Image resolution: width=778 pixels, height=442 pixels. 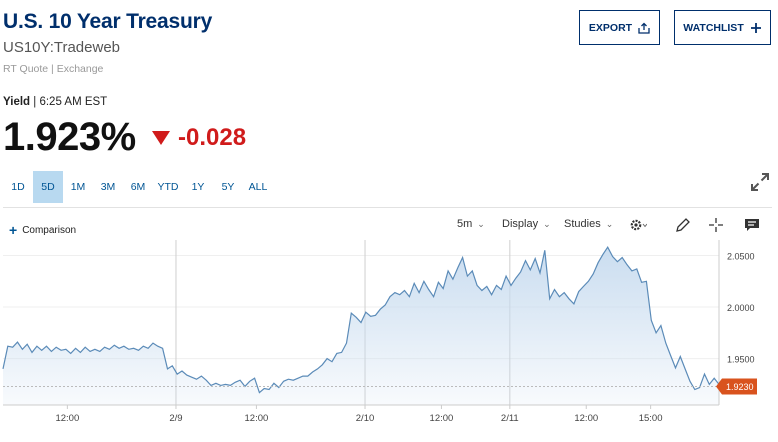 What do you see at coordinates (69, 137) in the screenshot?
I see `last-price: 1.923%` at bounding box center [69, 137].